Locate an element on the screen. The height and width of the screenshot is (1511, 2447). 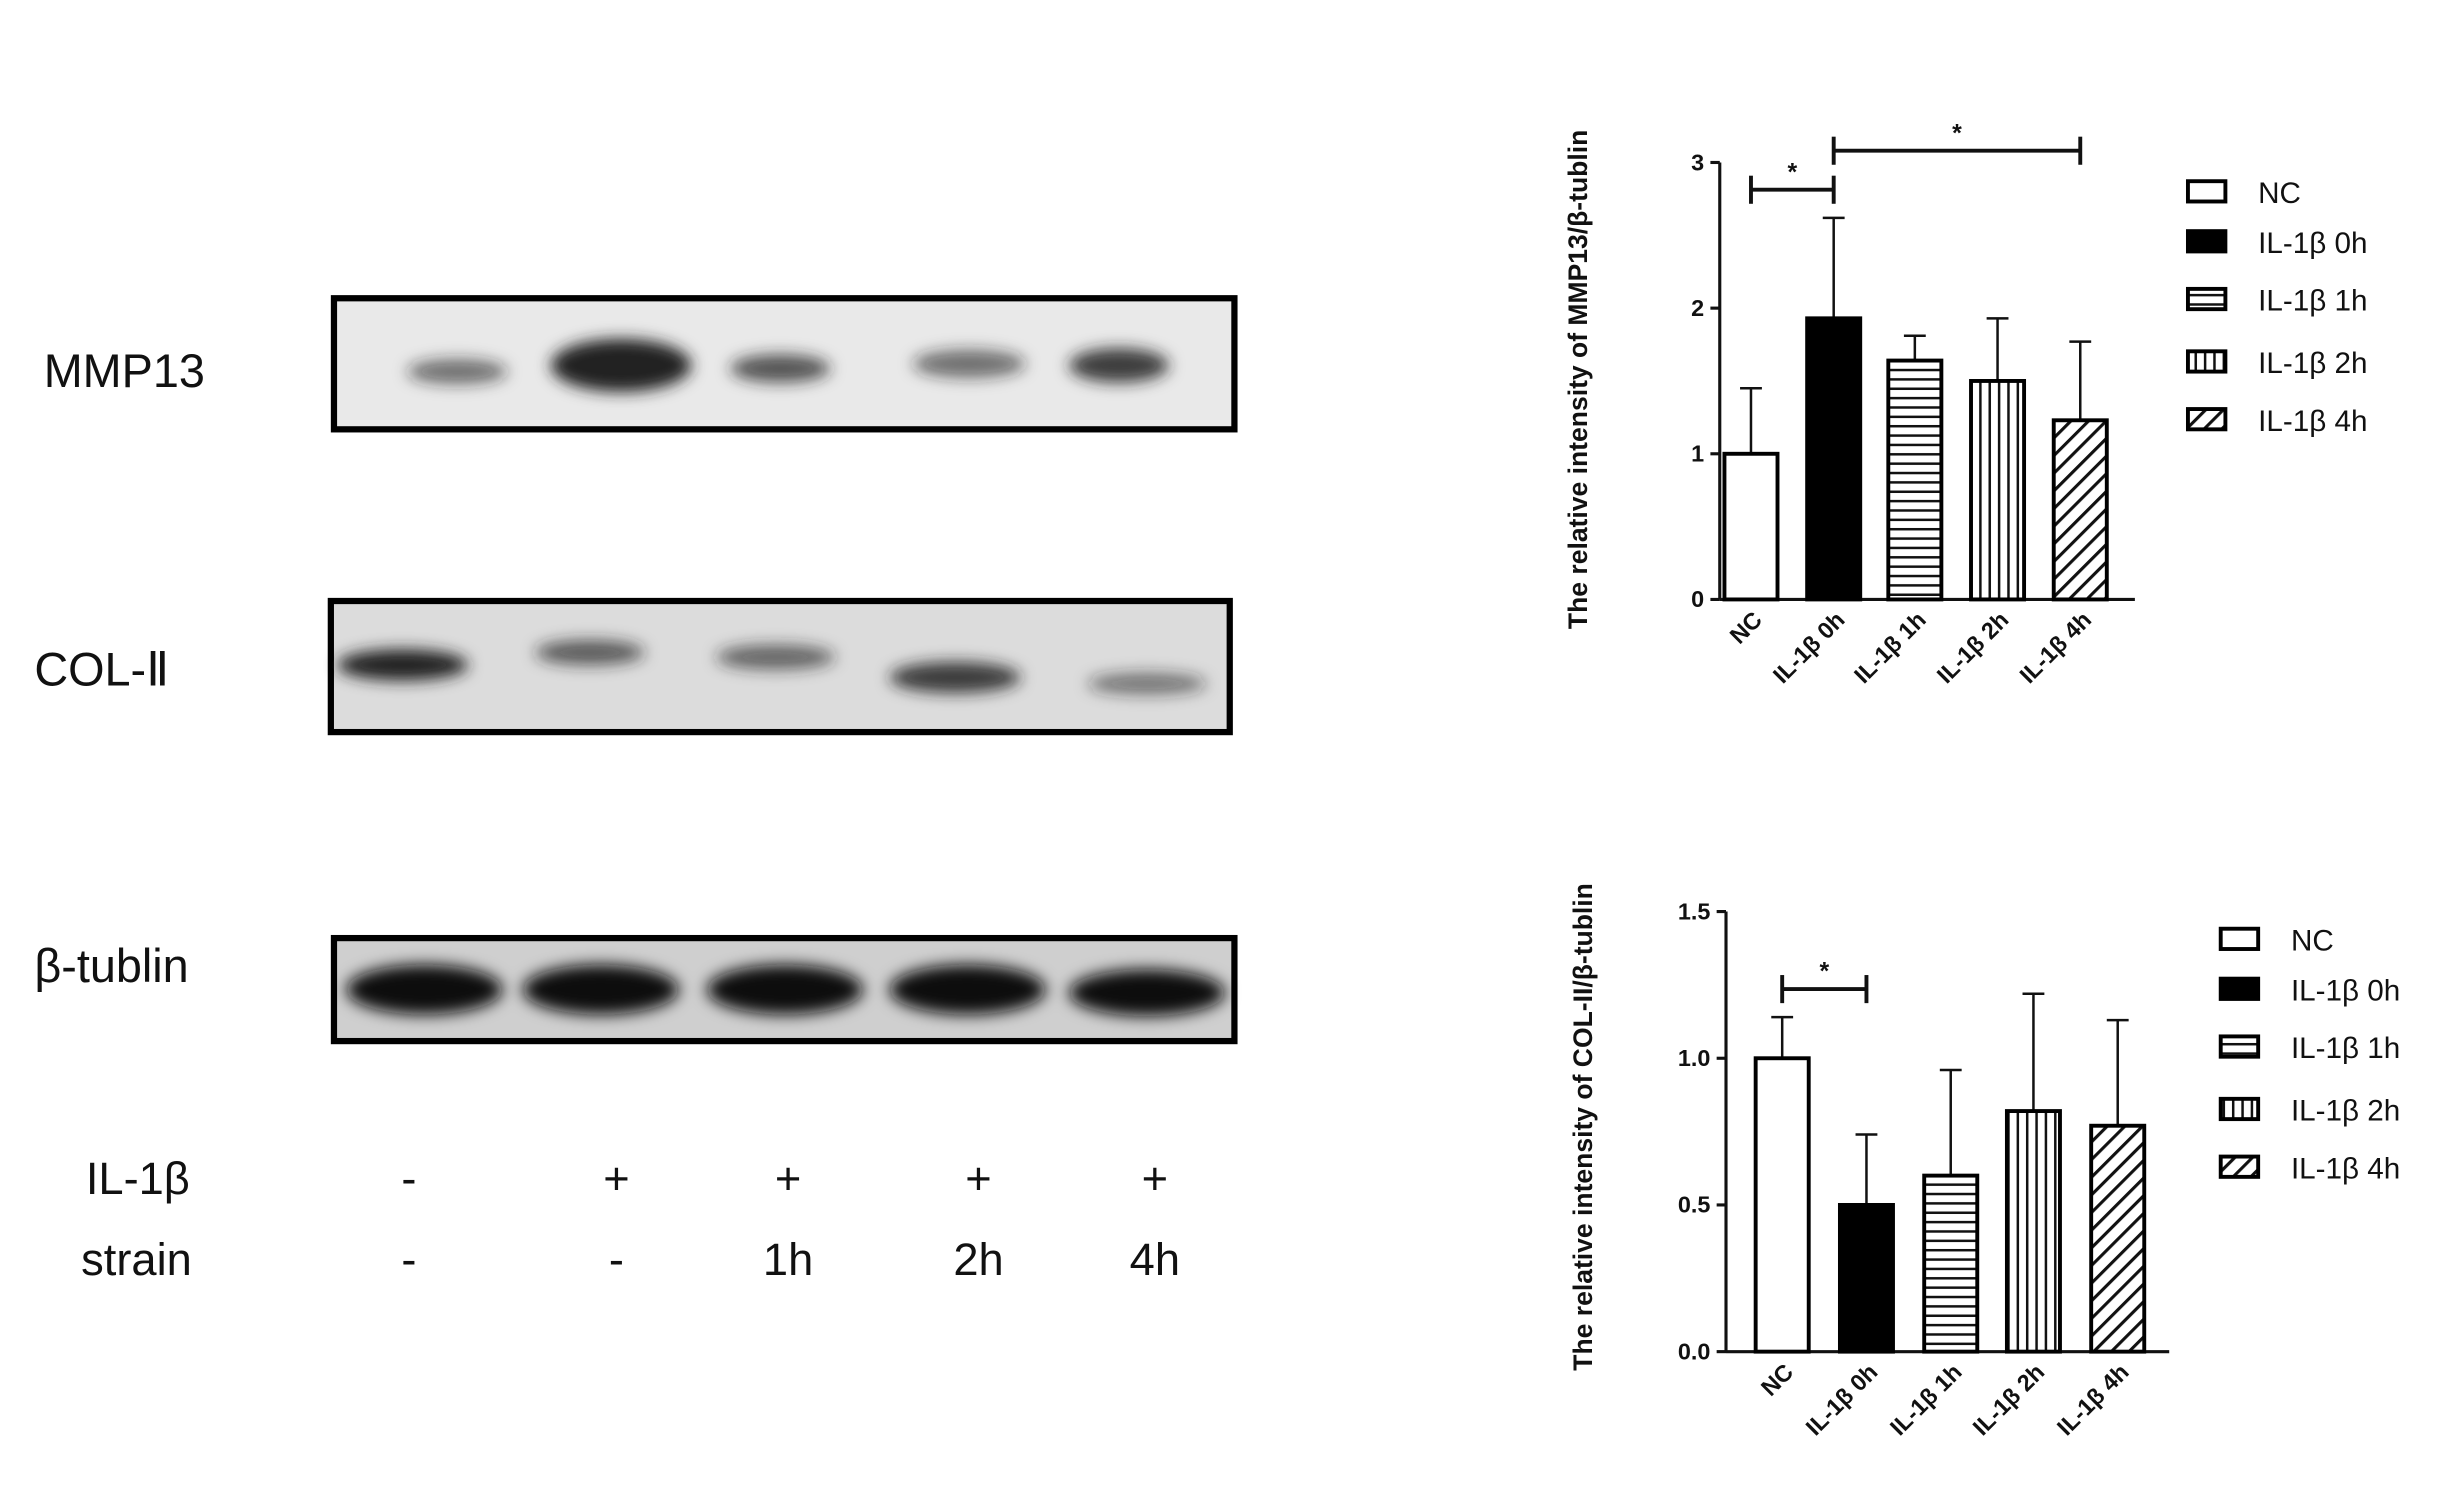
y-tick-label: 0.5 is located at coordinates (1694, 1205).